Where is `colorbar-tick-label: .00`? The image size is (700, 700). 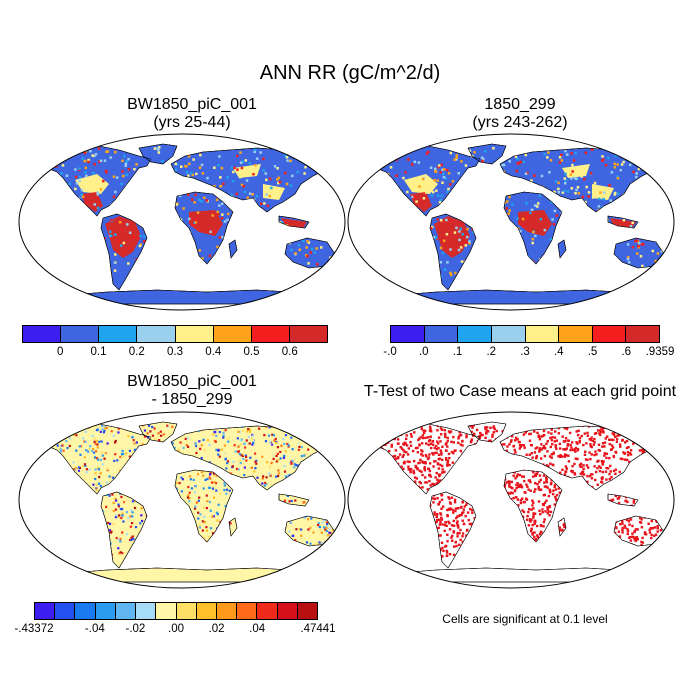
colorbar-tick-label: .00 is located at coordinates (176, 629).